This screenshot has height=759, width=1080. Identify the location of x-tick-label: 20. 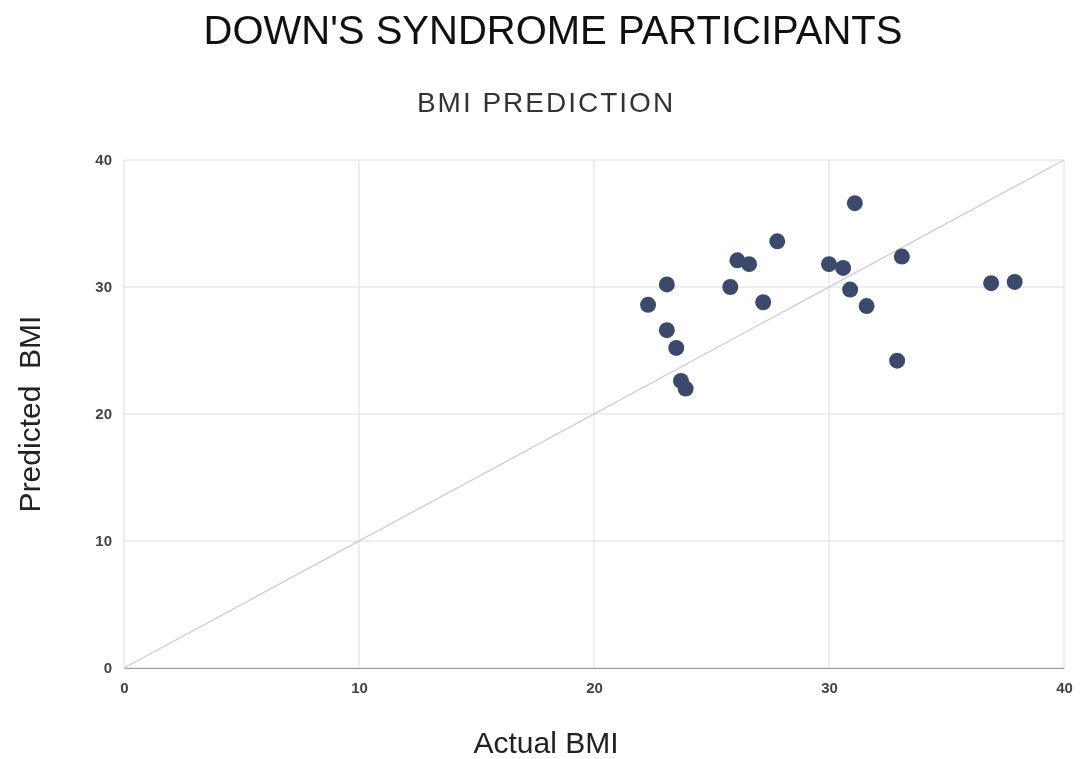
(594, 687).